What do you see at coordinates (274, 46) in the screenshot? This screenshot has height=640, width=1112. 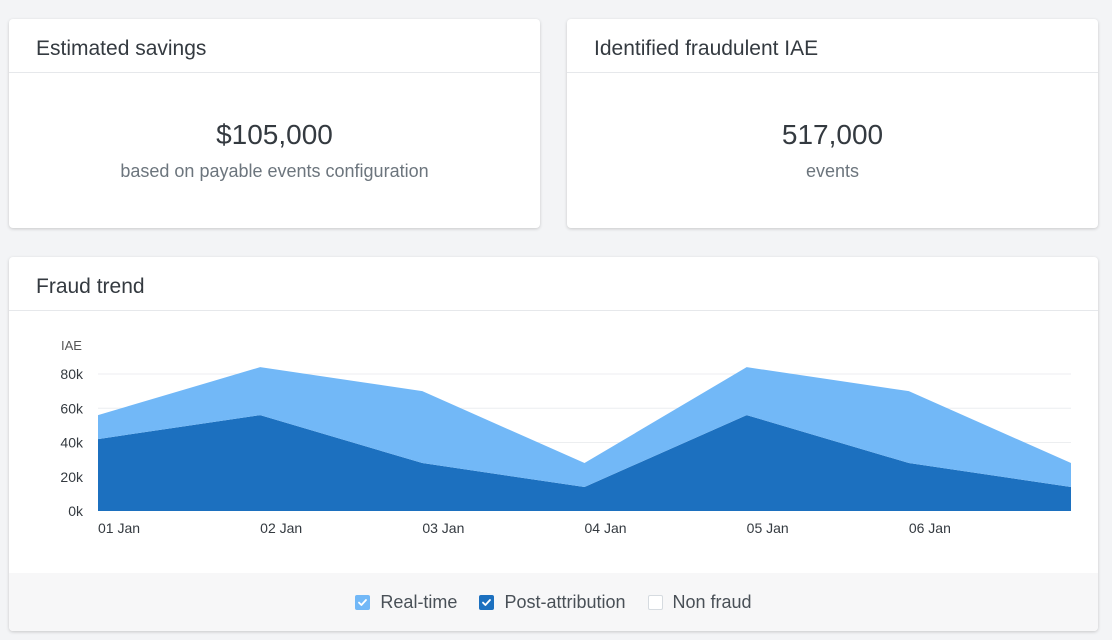 I see `estimated-savings-title: Estimated savings` at bounding box center [274, 46].